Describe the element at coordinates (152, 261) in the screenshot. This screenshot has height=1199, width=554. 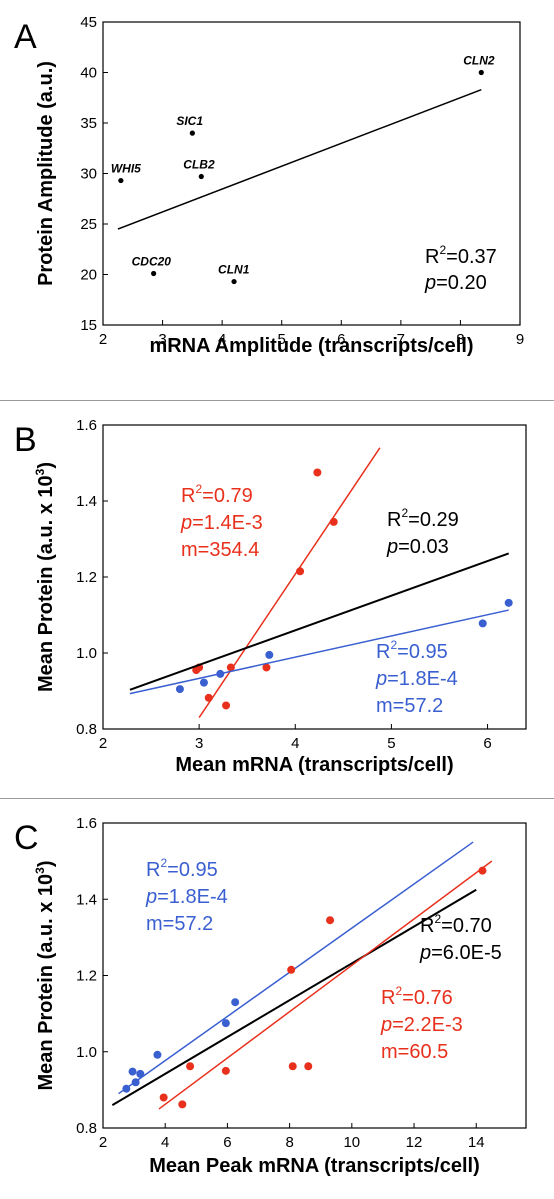
I see `point-label: CDC20` at that location.